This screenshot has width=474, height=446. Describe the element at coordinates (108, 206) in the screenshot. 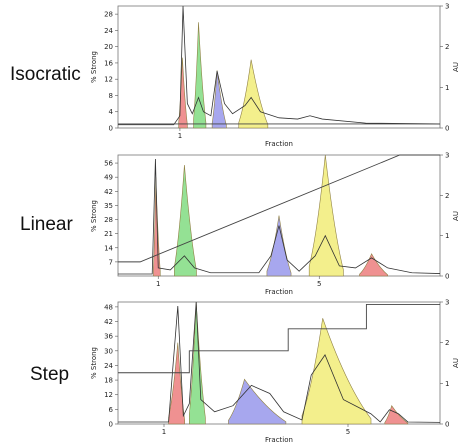

I see `left-tick-label: 35` at that location.